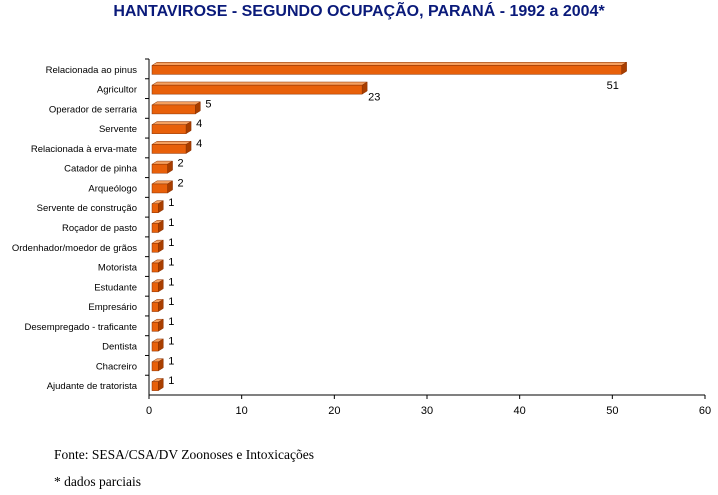 Image resolution: width=718 pixels, height=495 pixels. I want to click on category-label: Desempregado - traficante, so click(81, 327).